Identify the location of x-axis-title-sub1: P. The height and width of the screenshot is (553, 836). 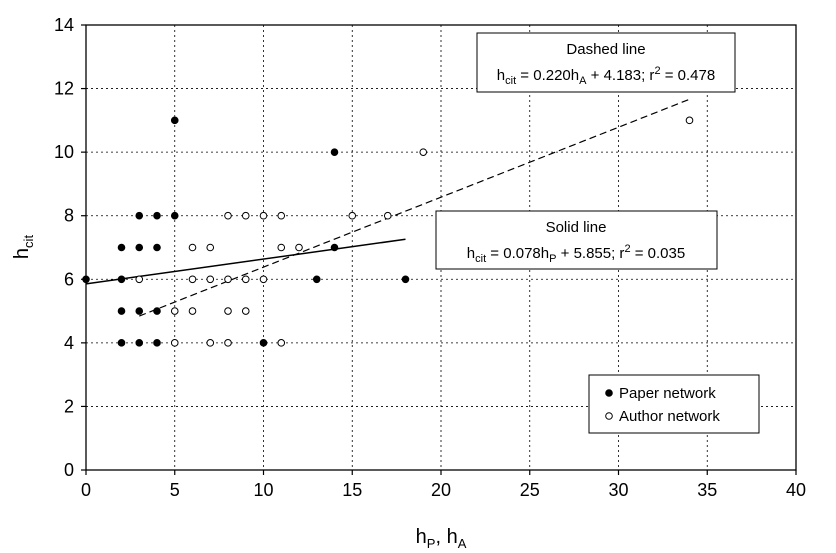
(431, 543).